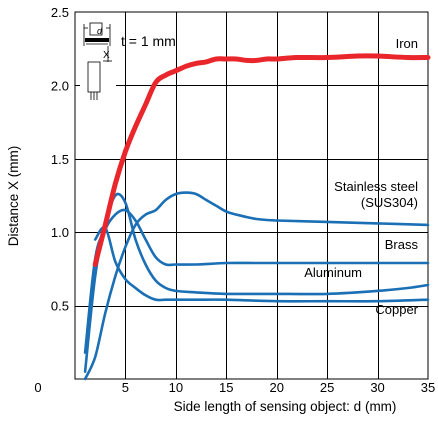 Image resolution: width=438 pixels, height=421 pixels. Describe the element at coordinates (60, 159) in the screenshot. I see `y-tick-label: 1.5` at that location.